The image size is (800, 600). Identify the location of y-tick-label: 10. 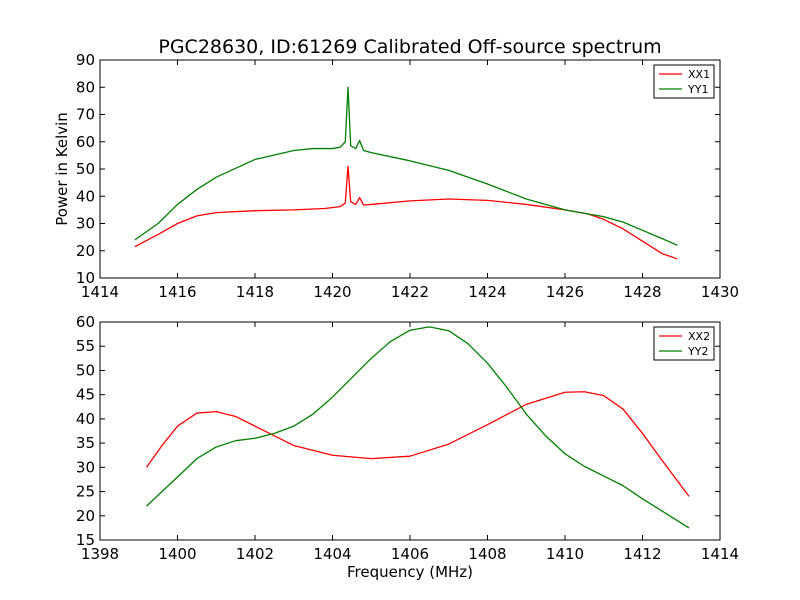
(85, 278).